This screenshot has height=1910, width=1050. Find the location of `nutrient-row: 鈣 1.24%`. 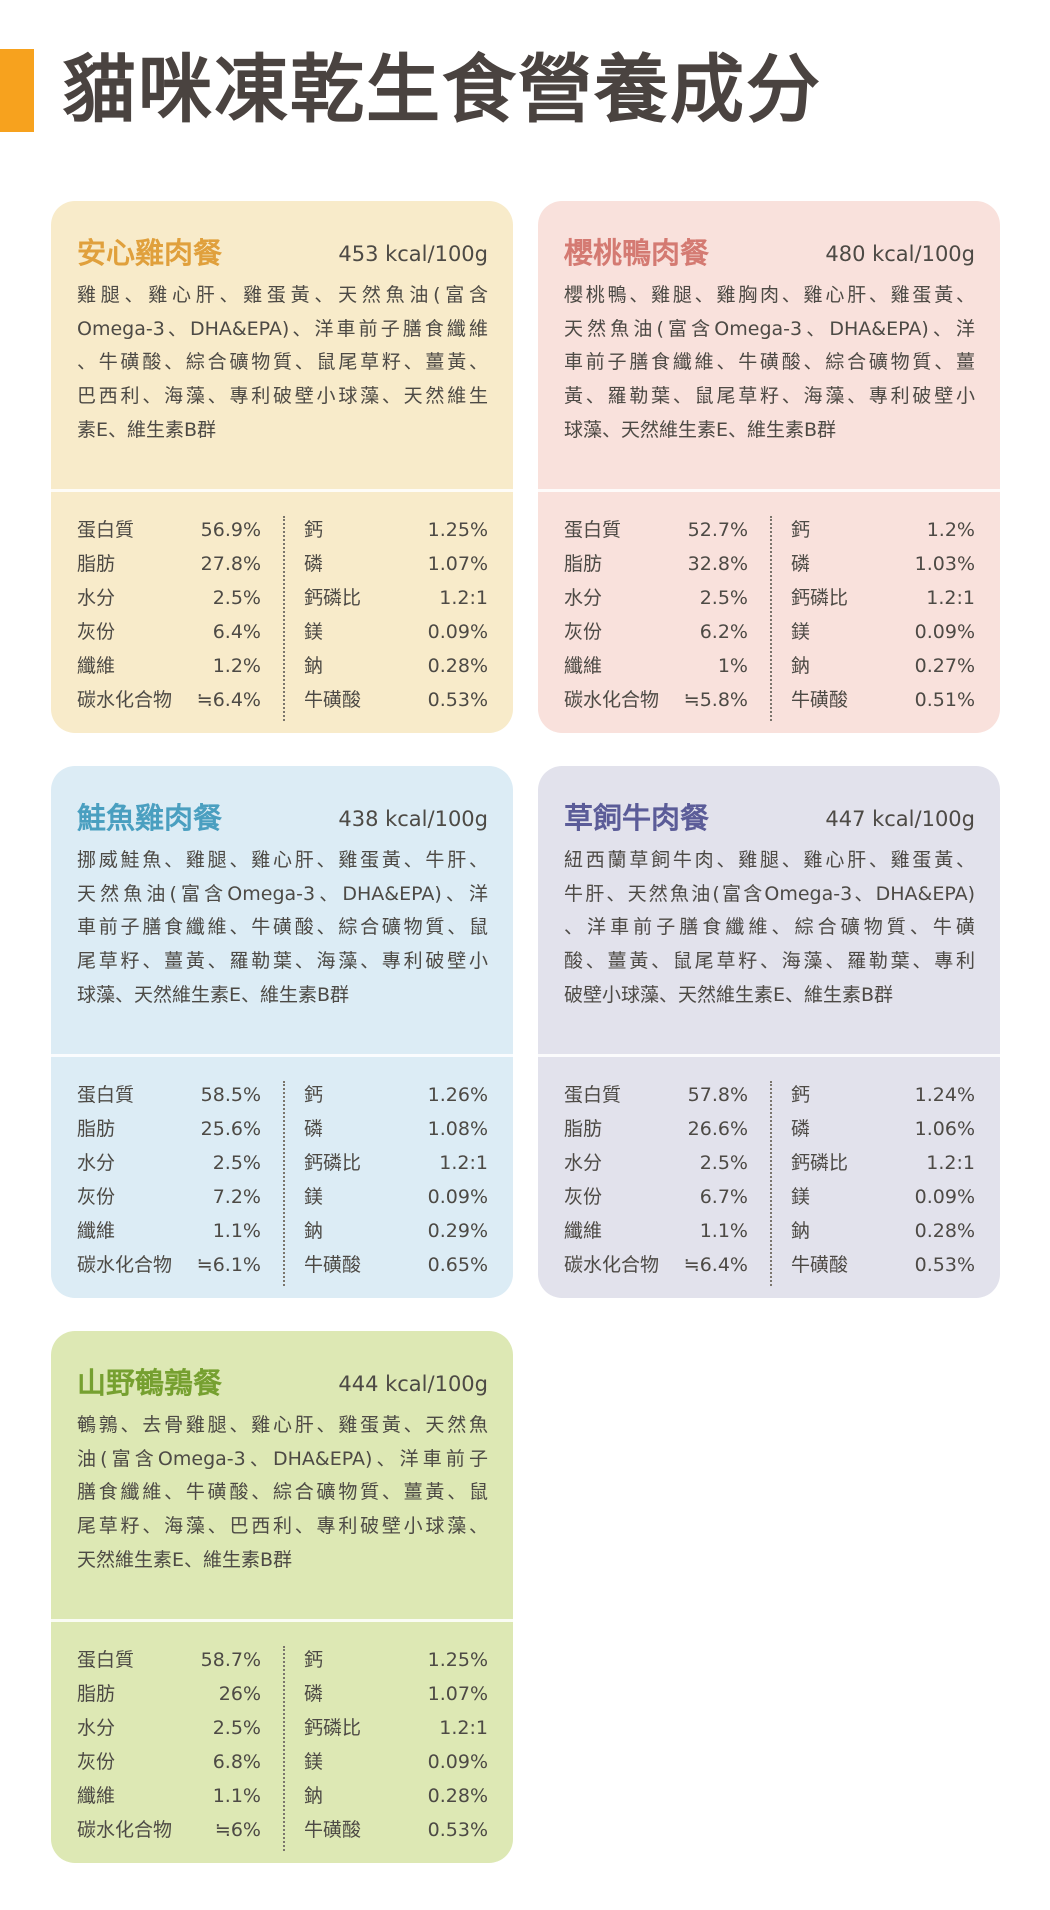

nutrient-row: 鈣 1.24% is located at coordinates (883, 1095).